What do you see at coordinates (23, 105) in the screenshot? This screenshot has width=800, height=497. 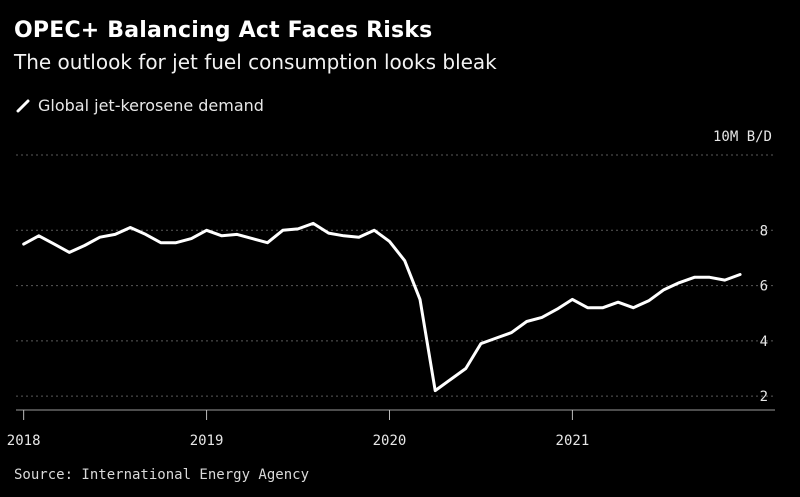 I see `legend-line-swatch-icon` at bounding box center [23, 105].